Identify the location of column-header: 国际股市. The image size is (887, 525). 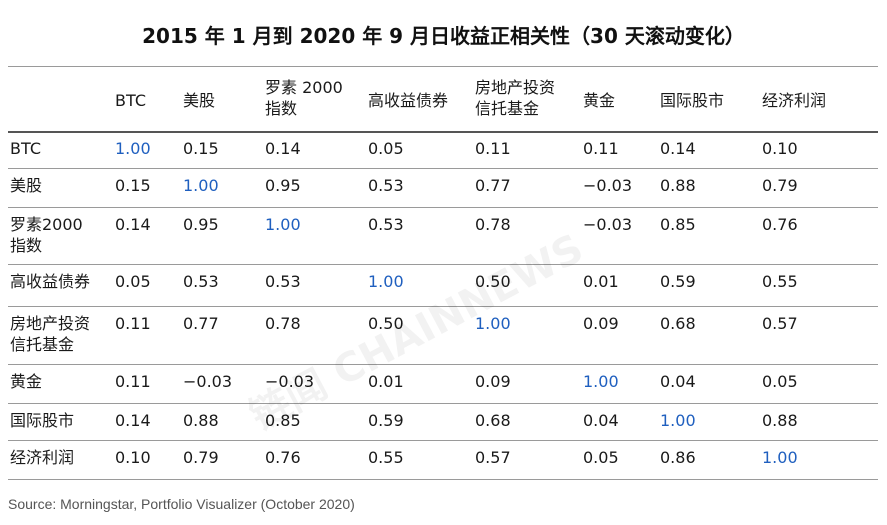
(692, 100).